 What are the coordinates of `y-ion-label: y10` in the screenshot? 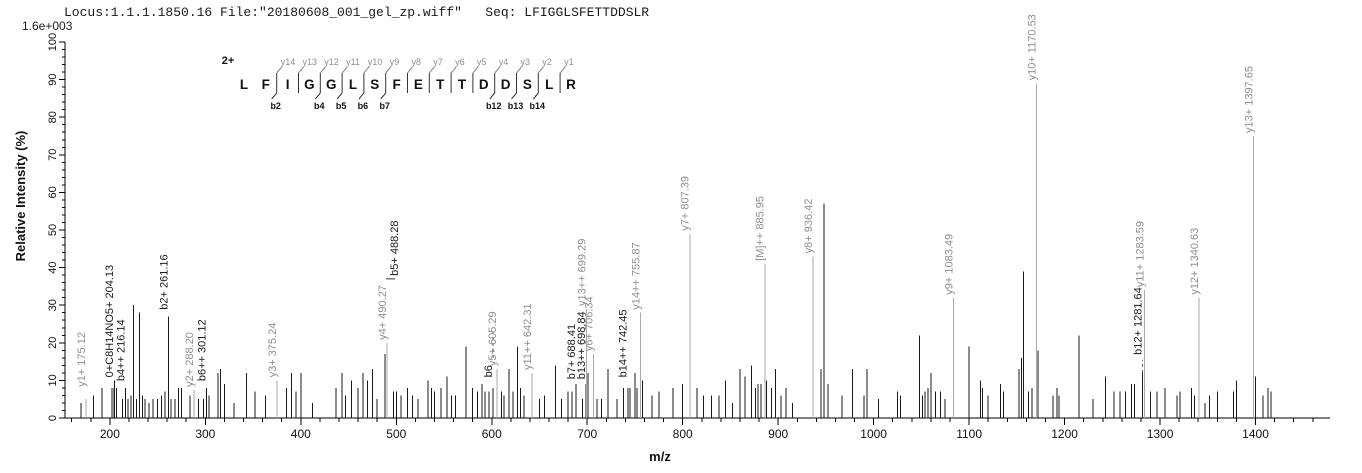 It's located at (375, 62).